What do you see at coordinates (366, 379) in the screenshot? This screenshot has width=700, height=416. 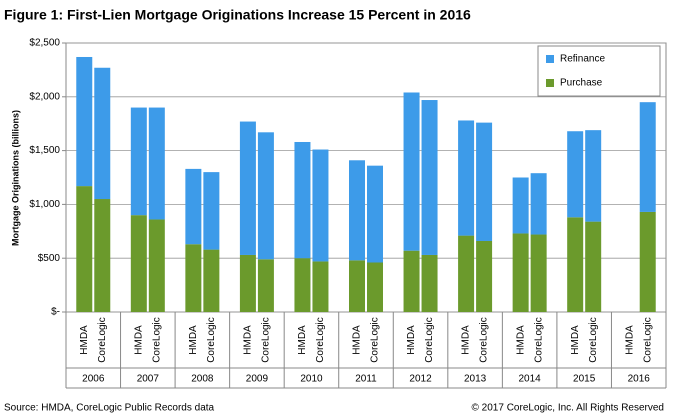 I see `group-label: 2011` at bounding box center [366, 379].